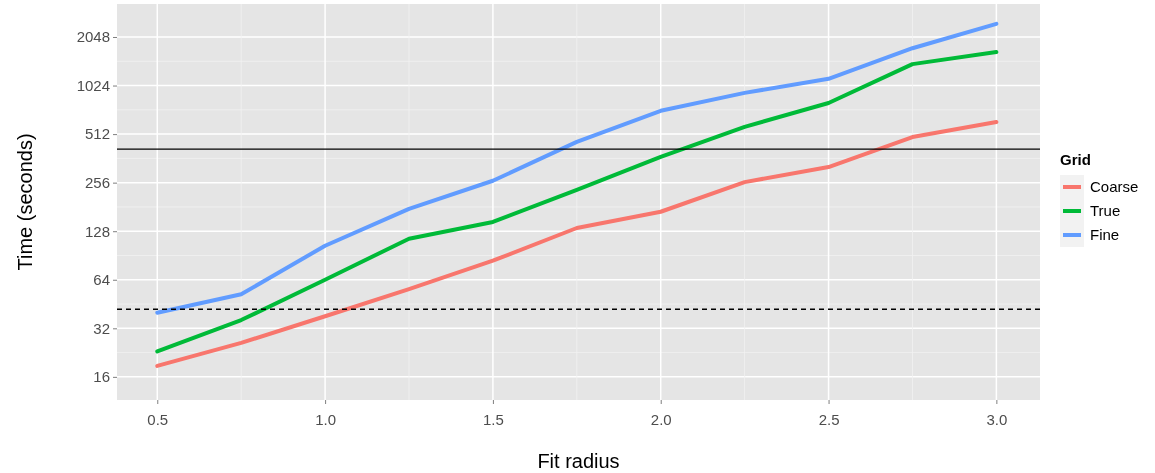 This screenshot has height=473, width=1155. I want to click on y-tick-label: 16, so click(101, 377).